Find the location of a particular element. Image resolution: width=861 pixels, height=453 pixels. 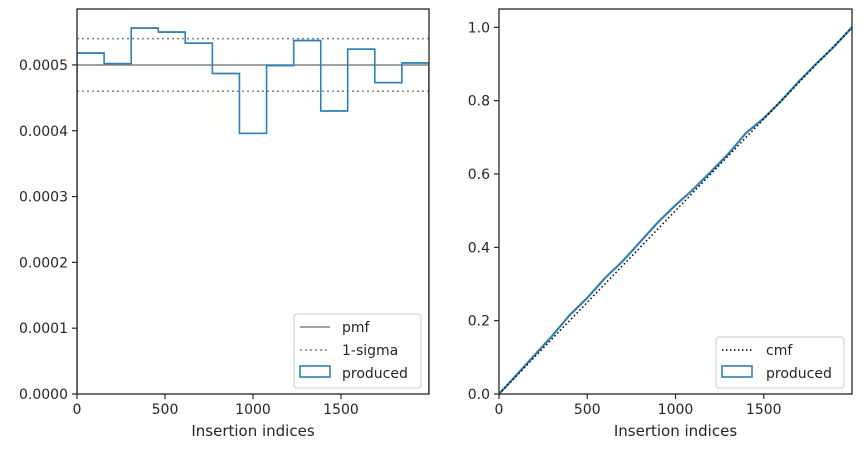

y-tick-label: 0.0004 is located at coordinates (43, 132).